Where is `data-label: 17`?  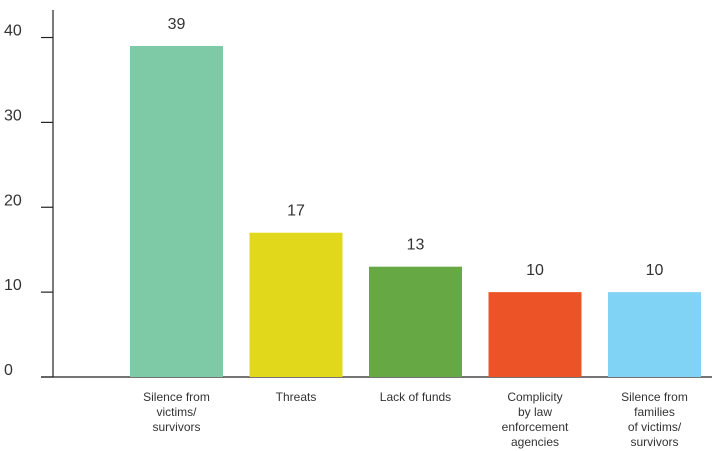 data-label: 17 is located at coordinates (296, 211).